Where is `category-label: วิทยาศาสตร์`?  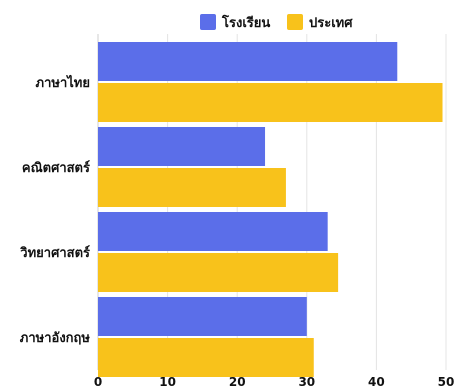
category-label: วิทยาศาสตร์ is located at coordinates (55, 253).